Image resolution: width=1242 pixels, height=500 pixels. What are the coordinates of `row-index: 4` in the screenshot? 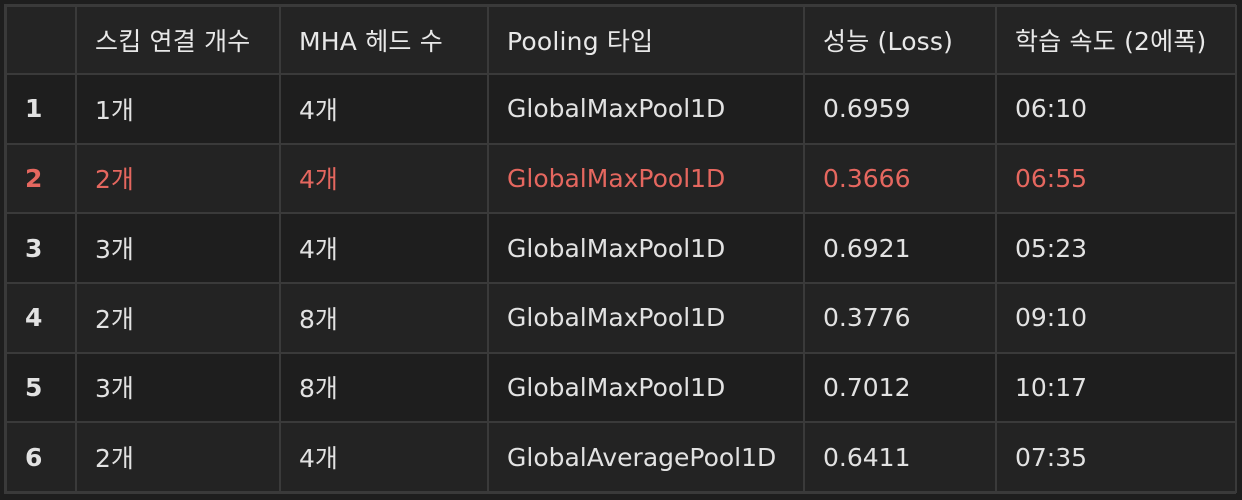 It's located at (41, 317).